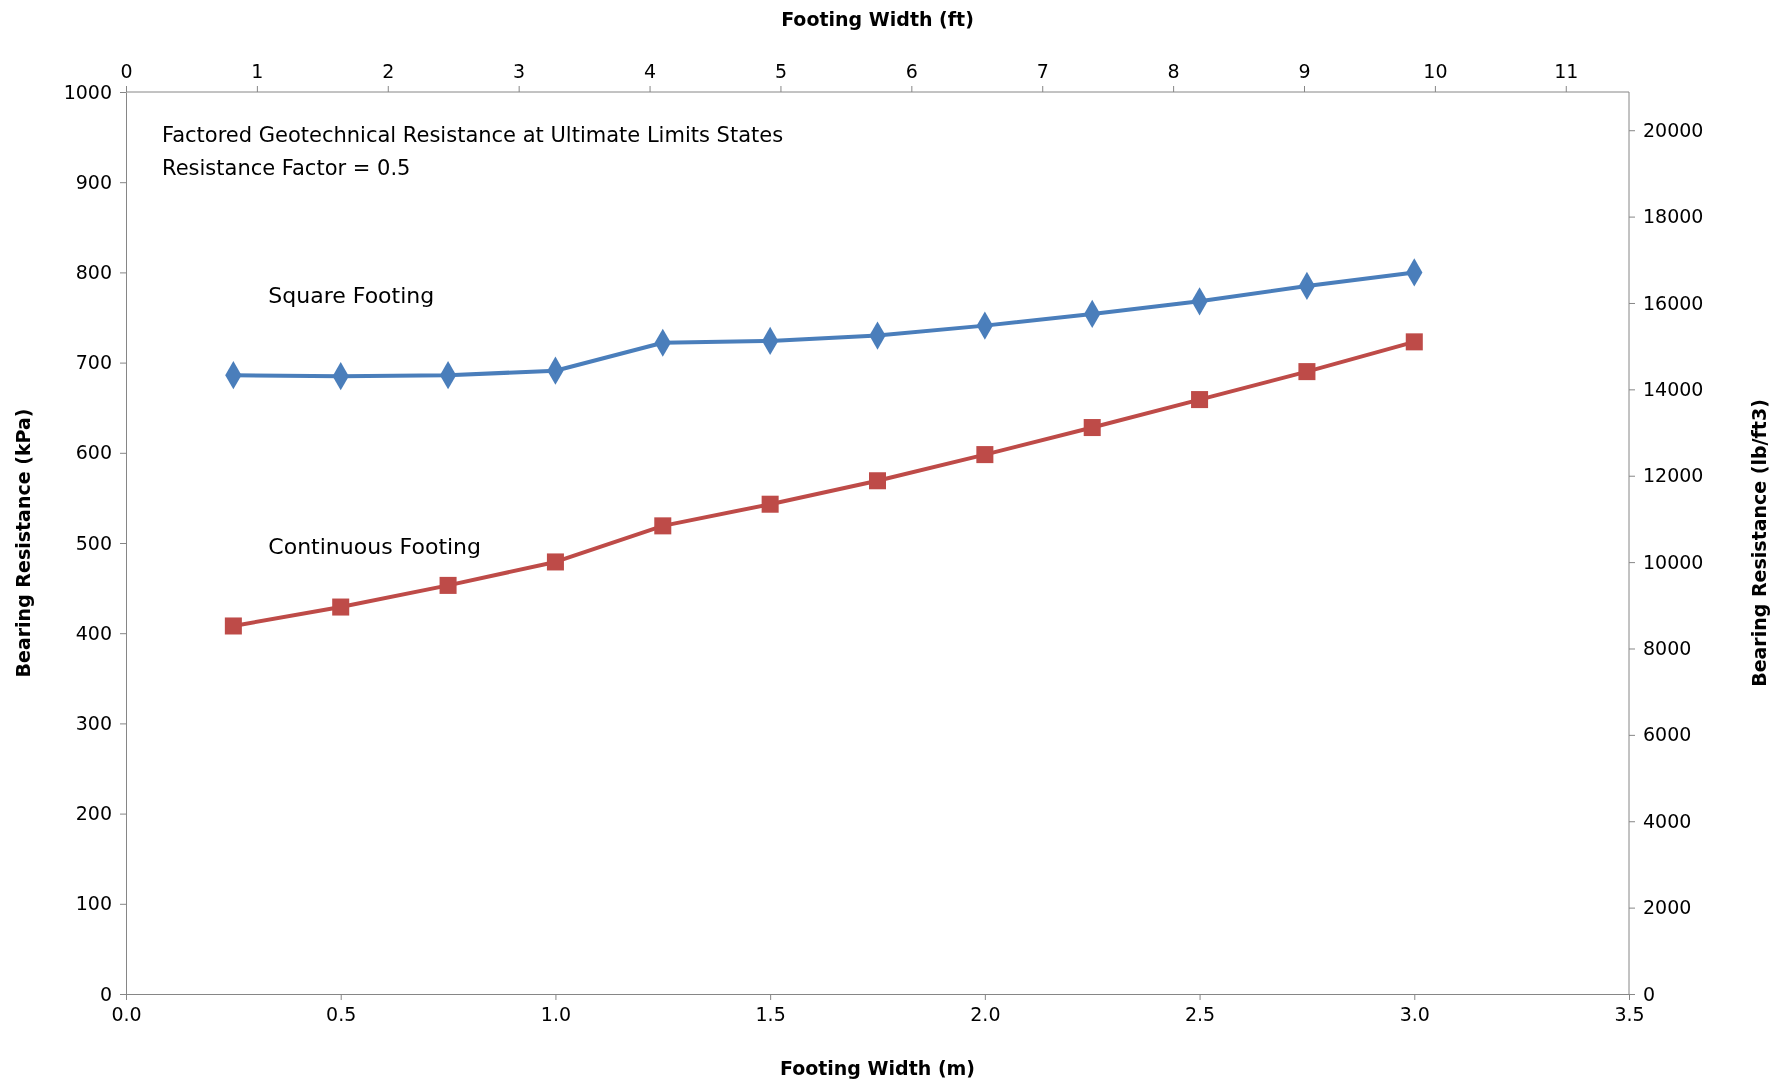 The image size is (1782, 1089). What do you see at coordinates (351, 296) in the screenshot?
I see `text: Square Footing` at bounding box center [351, 296].